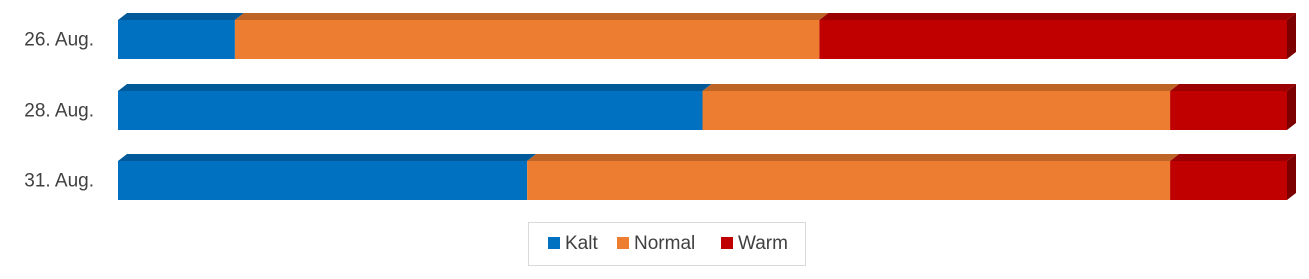 The image size is (1309, 279). I want to click on y-tick-label: 31. Aug., so click(59, 181).